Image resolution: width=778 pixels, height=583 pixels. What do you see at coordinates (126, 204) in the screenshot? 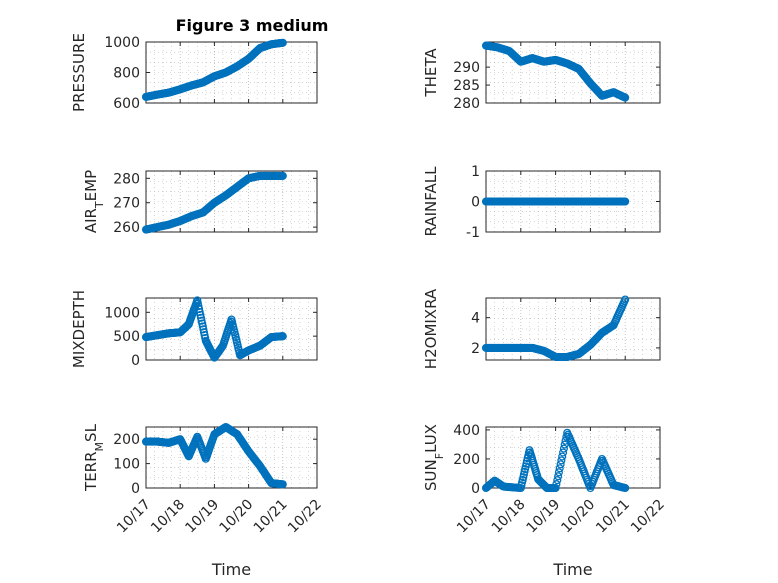
I see `y-tick-label: 270` at bounding box center [126, 204].